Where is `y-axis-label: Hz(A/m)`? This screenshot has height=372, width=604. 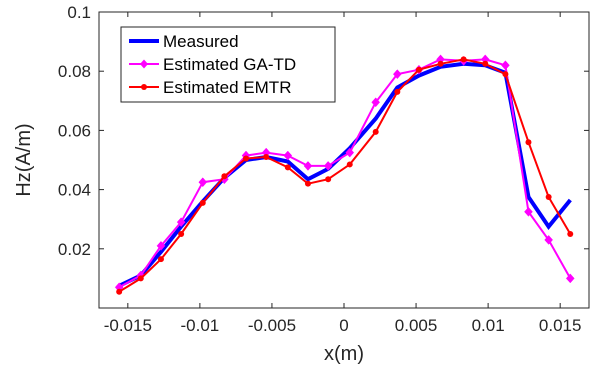
y-axis-label: Hz(A/m) is located at coordinates (24, 159).